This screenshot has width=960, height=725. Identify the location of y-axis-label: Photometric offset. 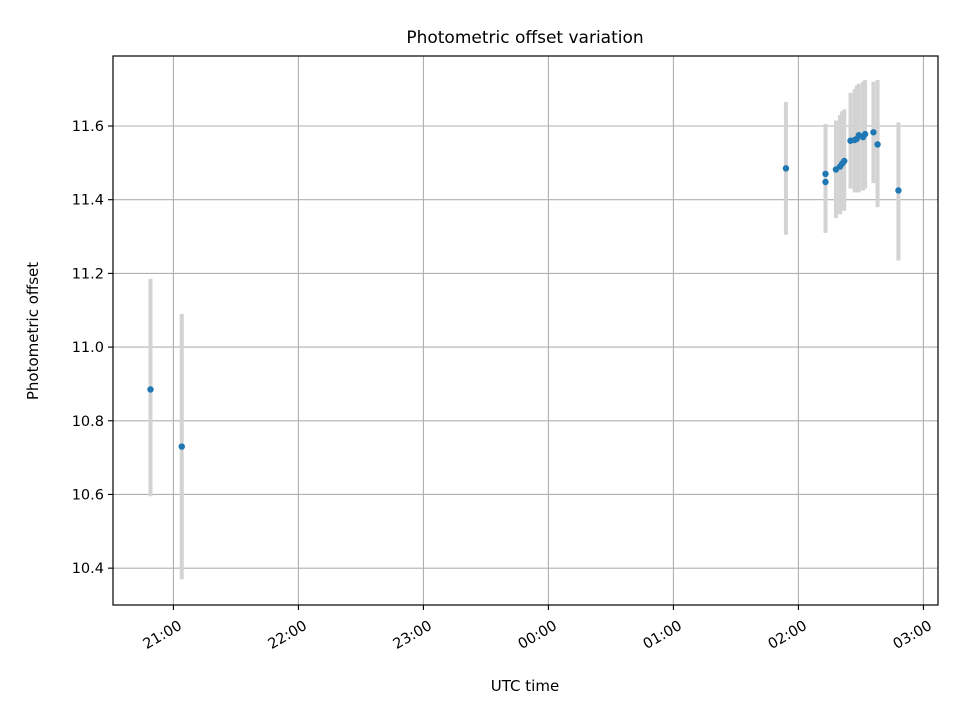
(33, 331).